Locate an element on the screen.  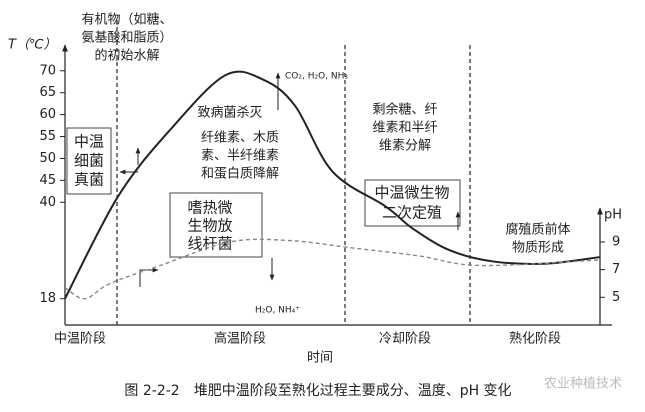
line-series is located at coordinates (332, 269).